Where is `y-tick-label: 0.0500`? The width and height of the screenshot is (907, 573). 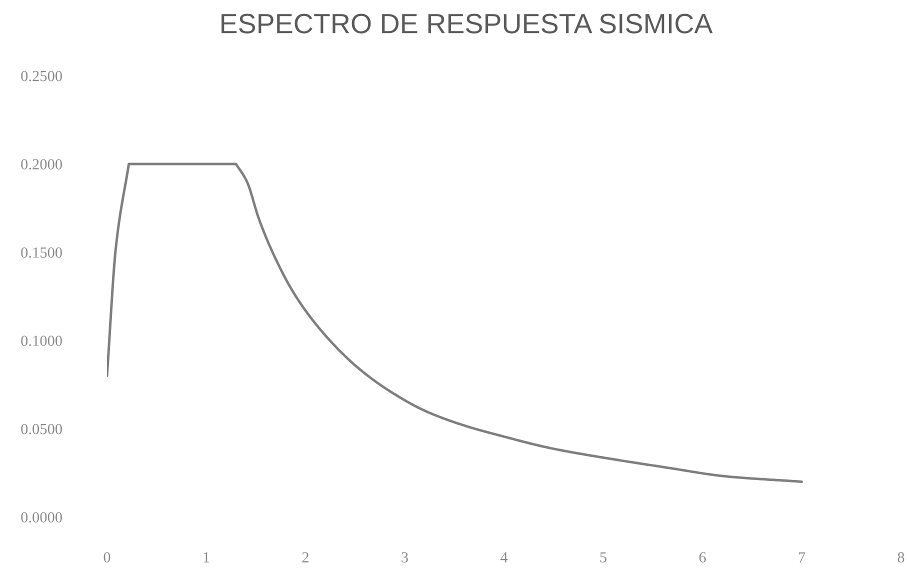 y-tick-label: 0.0500 is located at coordinates (41, 429).